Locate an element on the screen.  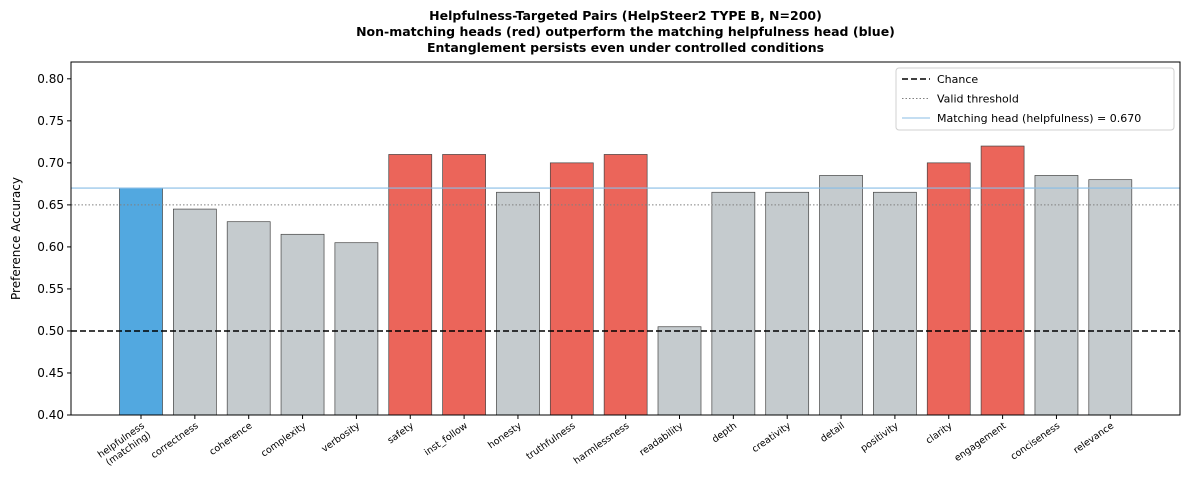
x-tick-label-line: complexity is located at coordinates (283, 439).